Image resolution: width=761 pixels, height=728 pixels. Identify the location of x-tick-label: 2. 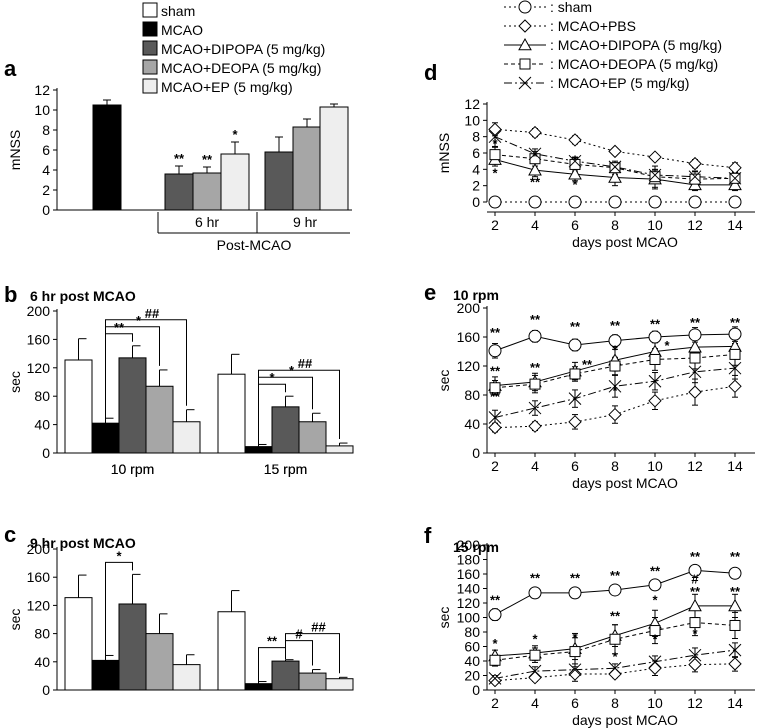
(495, 225).